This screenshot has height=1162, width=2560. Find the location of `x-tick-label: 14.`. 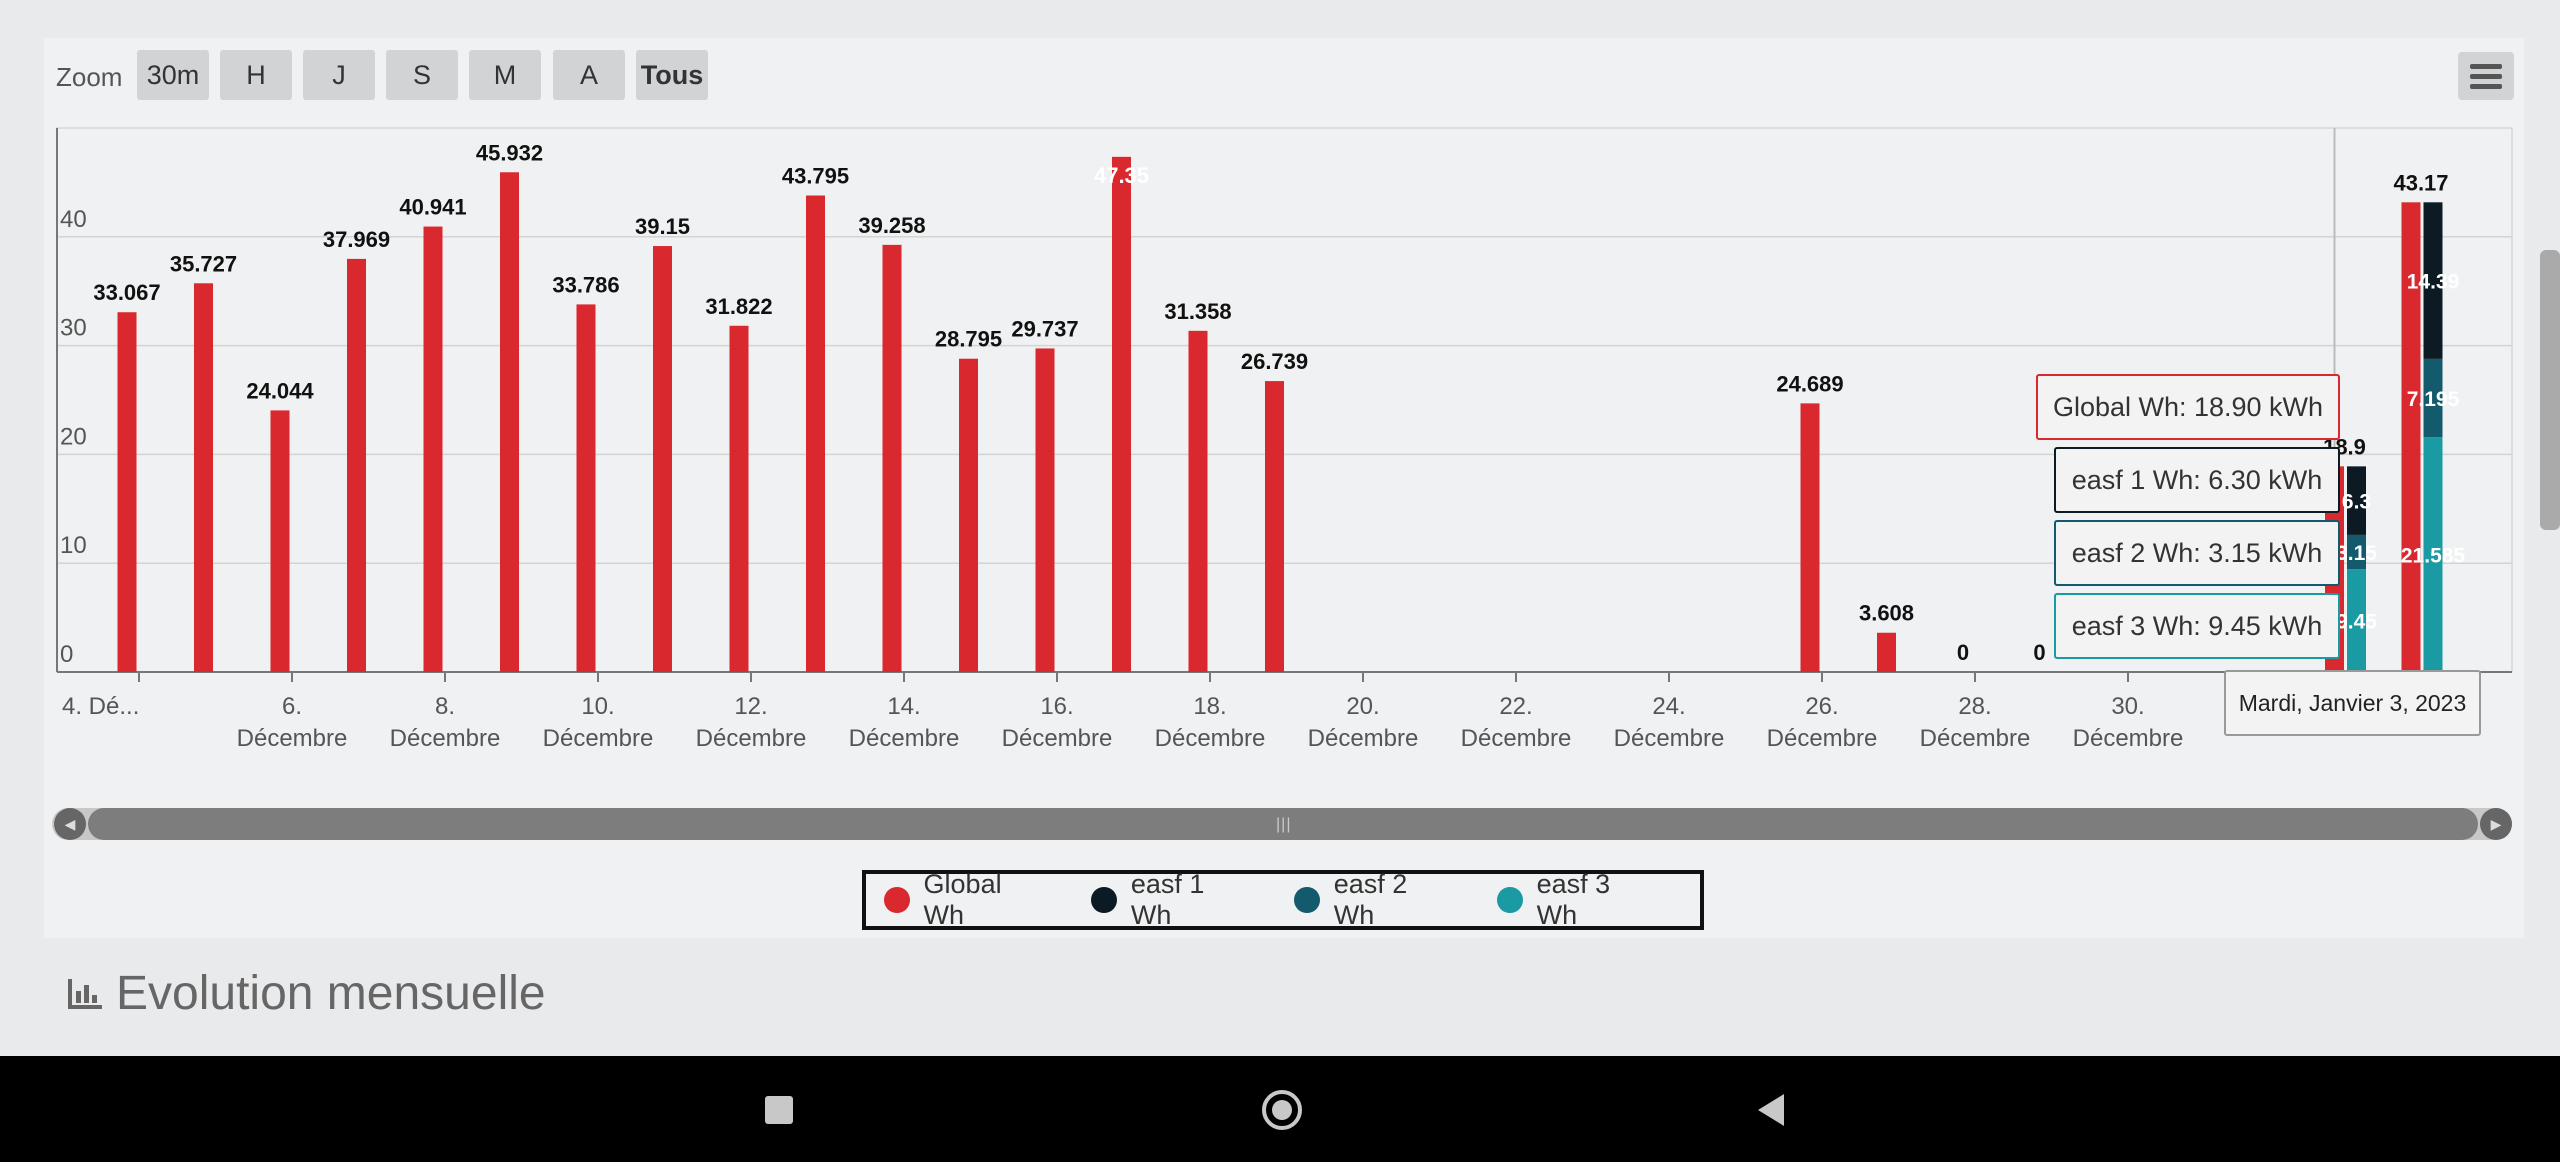

x-tick-label: 14. is located at coordinates (903, 706).